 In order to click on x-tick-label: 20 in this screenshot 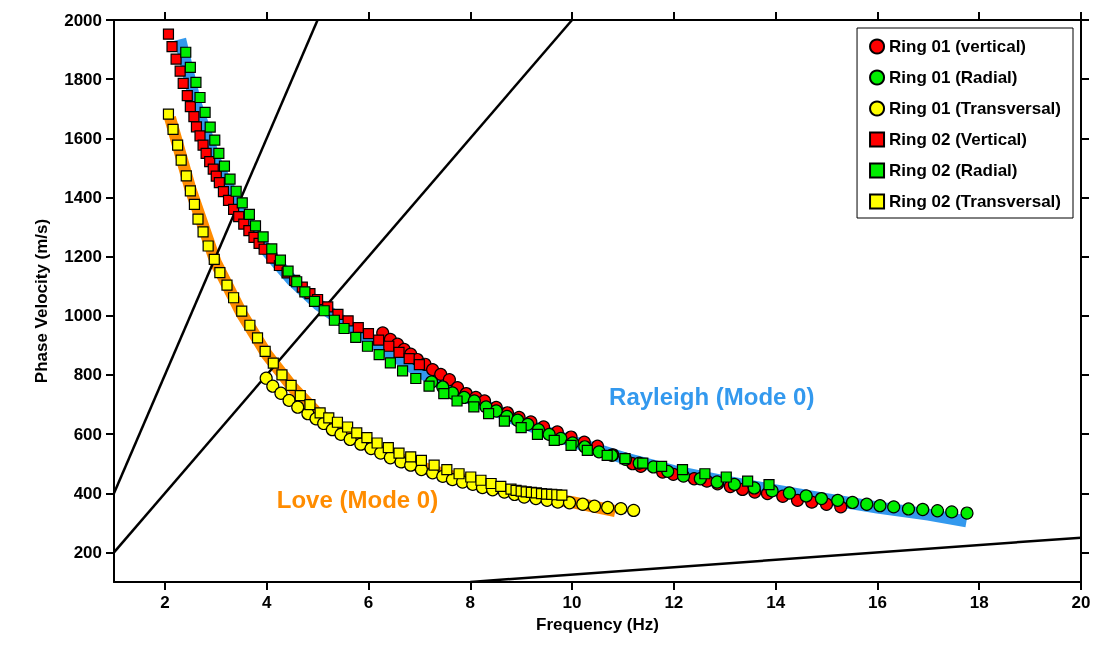, I will do `click(1081, 602)`.